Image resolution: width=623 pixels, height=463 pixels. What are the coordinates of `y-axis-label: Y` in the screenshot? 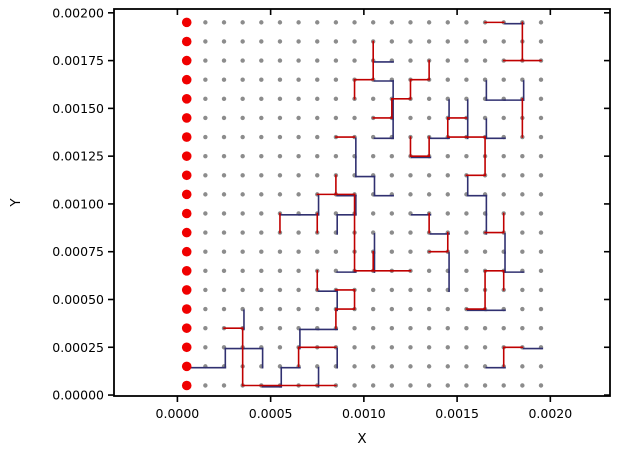 It's located at (16, 203).